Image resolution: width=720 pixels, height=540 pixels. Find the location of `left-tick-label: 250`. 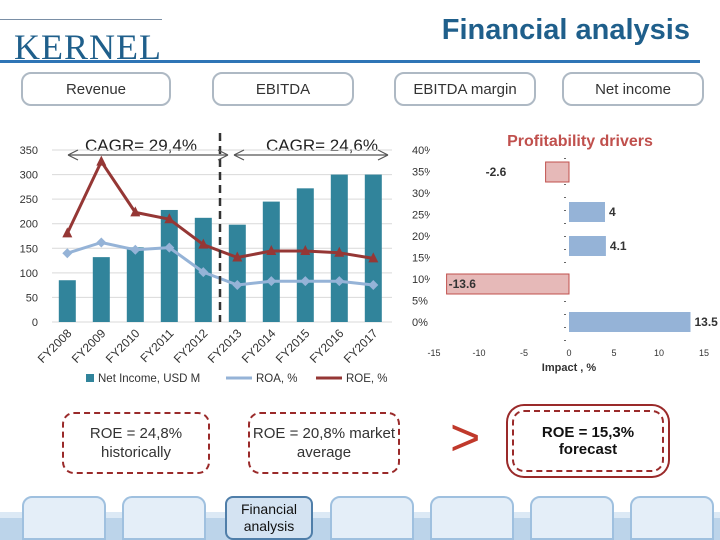

left-tick-label: 250 is located at coordinates (29, 200).